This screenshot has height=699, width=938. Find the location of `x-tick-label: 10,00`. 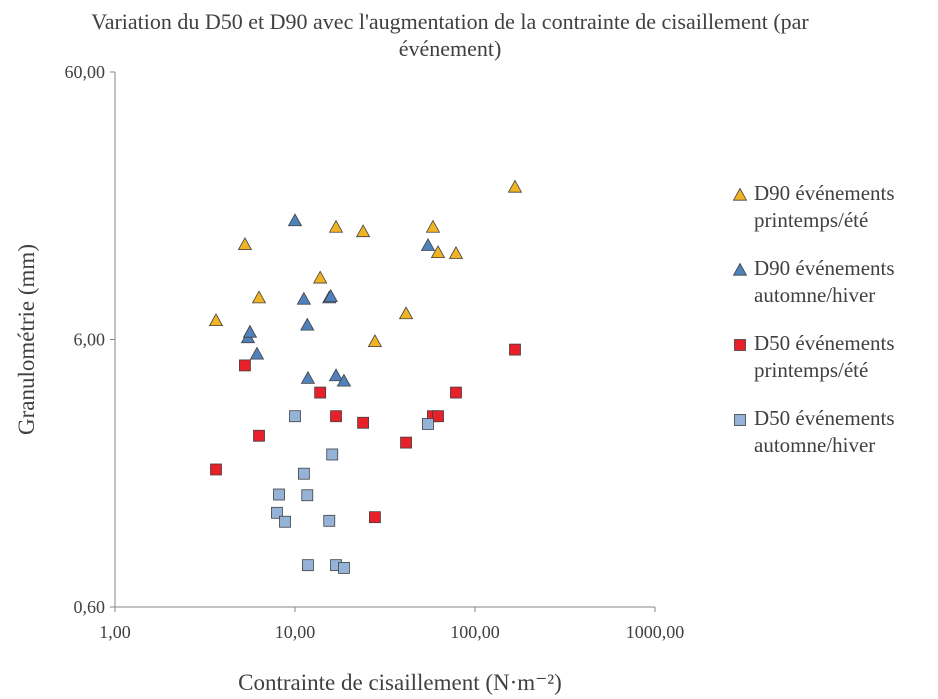

x-tick-label: 10,00 is located at coordinates (295, 632).